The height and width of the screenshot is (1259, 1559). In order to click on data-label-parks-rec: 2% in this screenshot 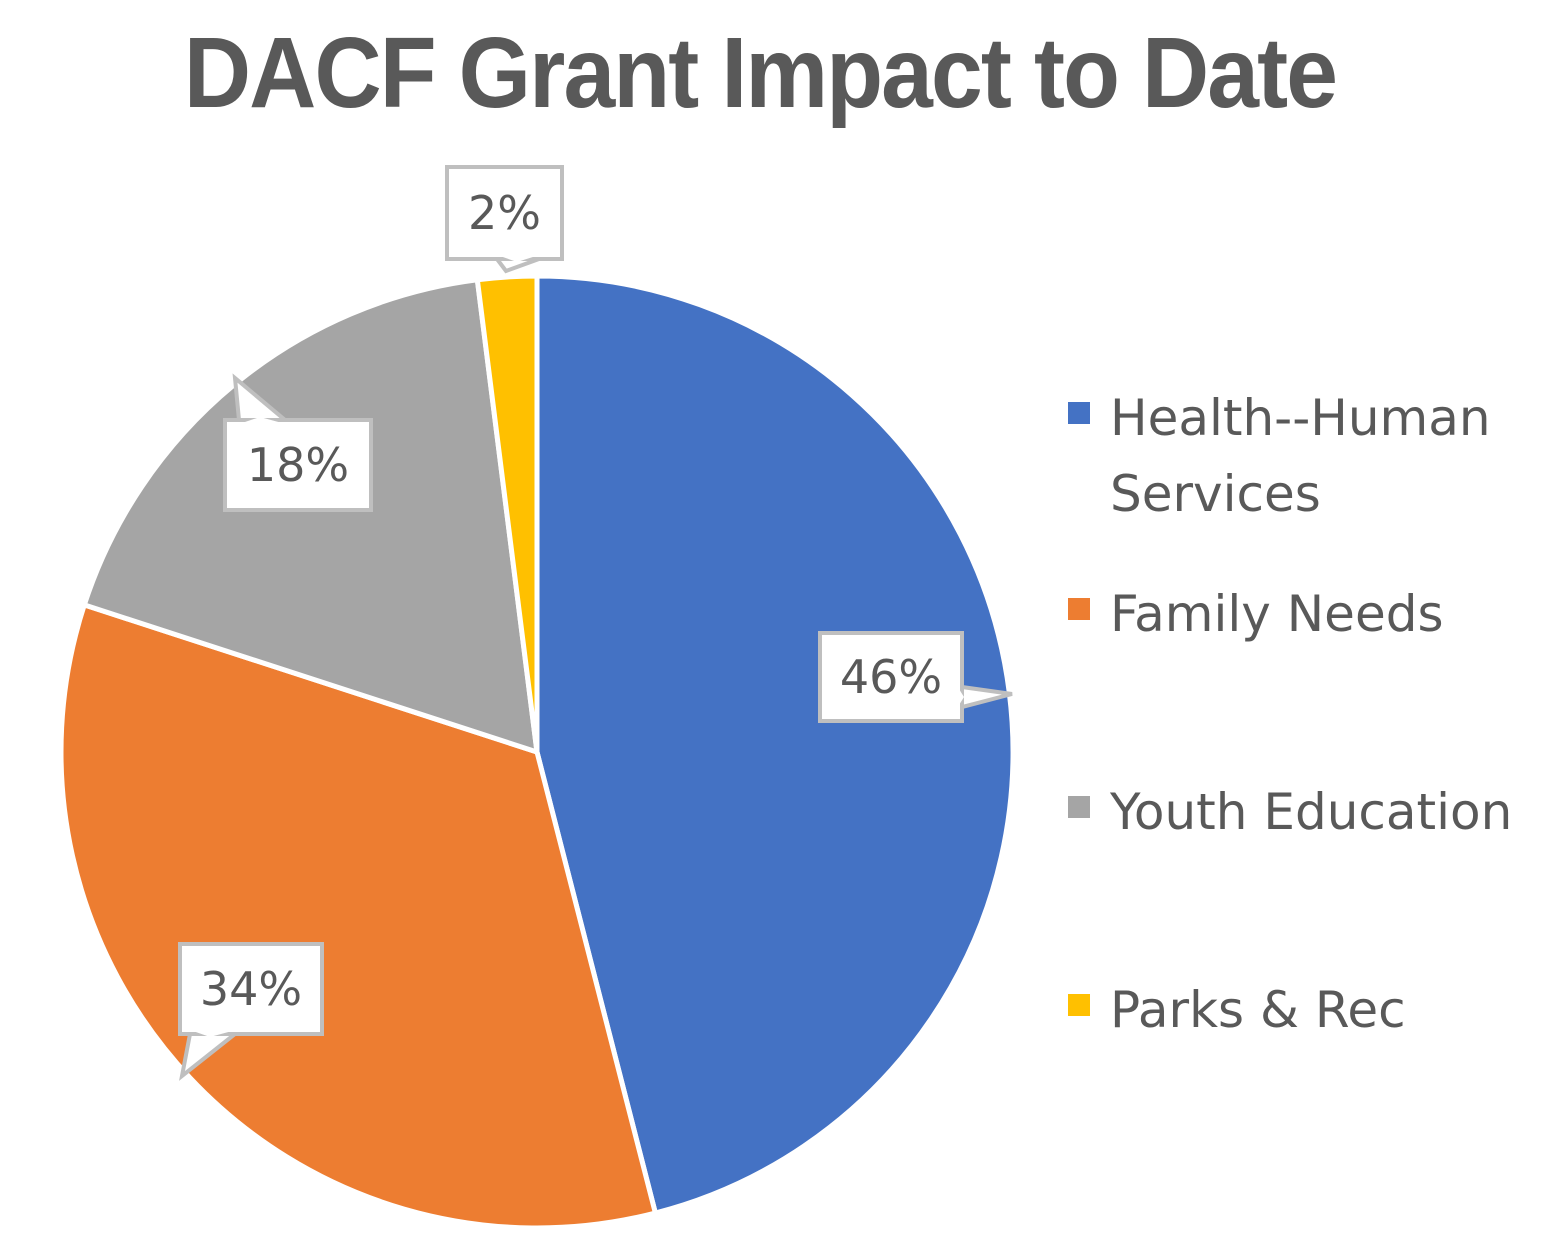, I will do `click(504, 219)`.